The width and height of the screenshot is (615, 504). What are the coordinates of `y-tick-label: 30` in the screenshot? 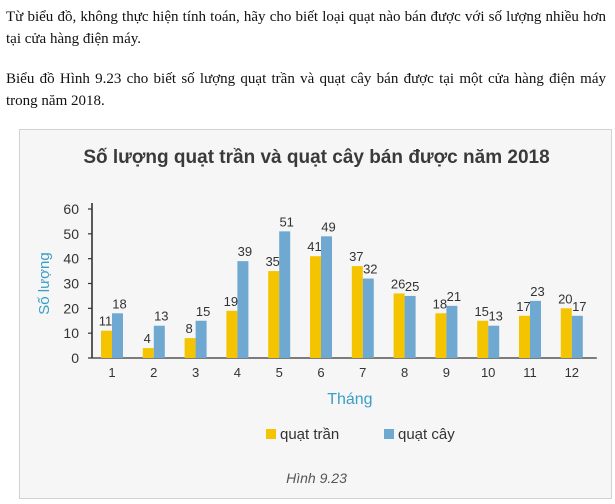 It's located at (71, 284).